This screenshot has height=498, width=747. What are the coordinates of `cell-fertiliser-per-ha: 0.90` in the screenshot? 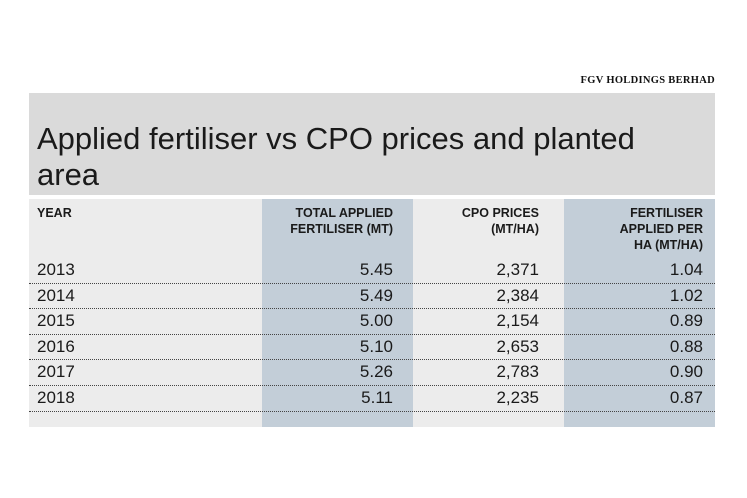 It's located at (686, 372).